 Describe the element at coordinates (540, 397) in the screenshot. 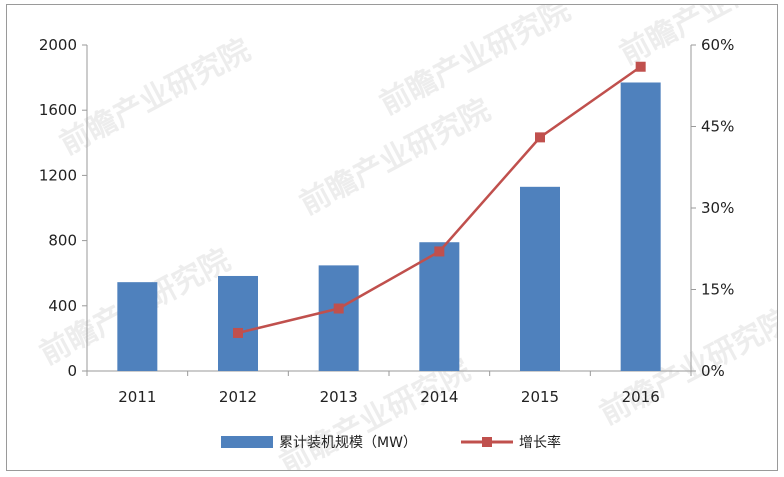

I see `x-tick-label: 2015` at that location.